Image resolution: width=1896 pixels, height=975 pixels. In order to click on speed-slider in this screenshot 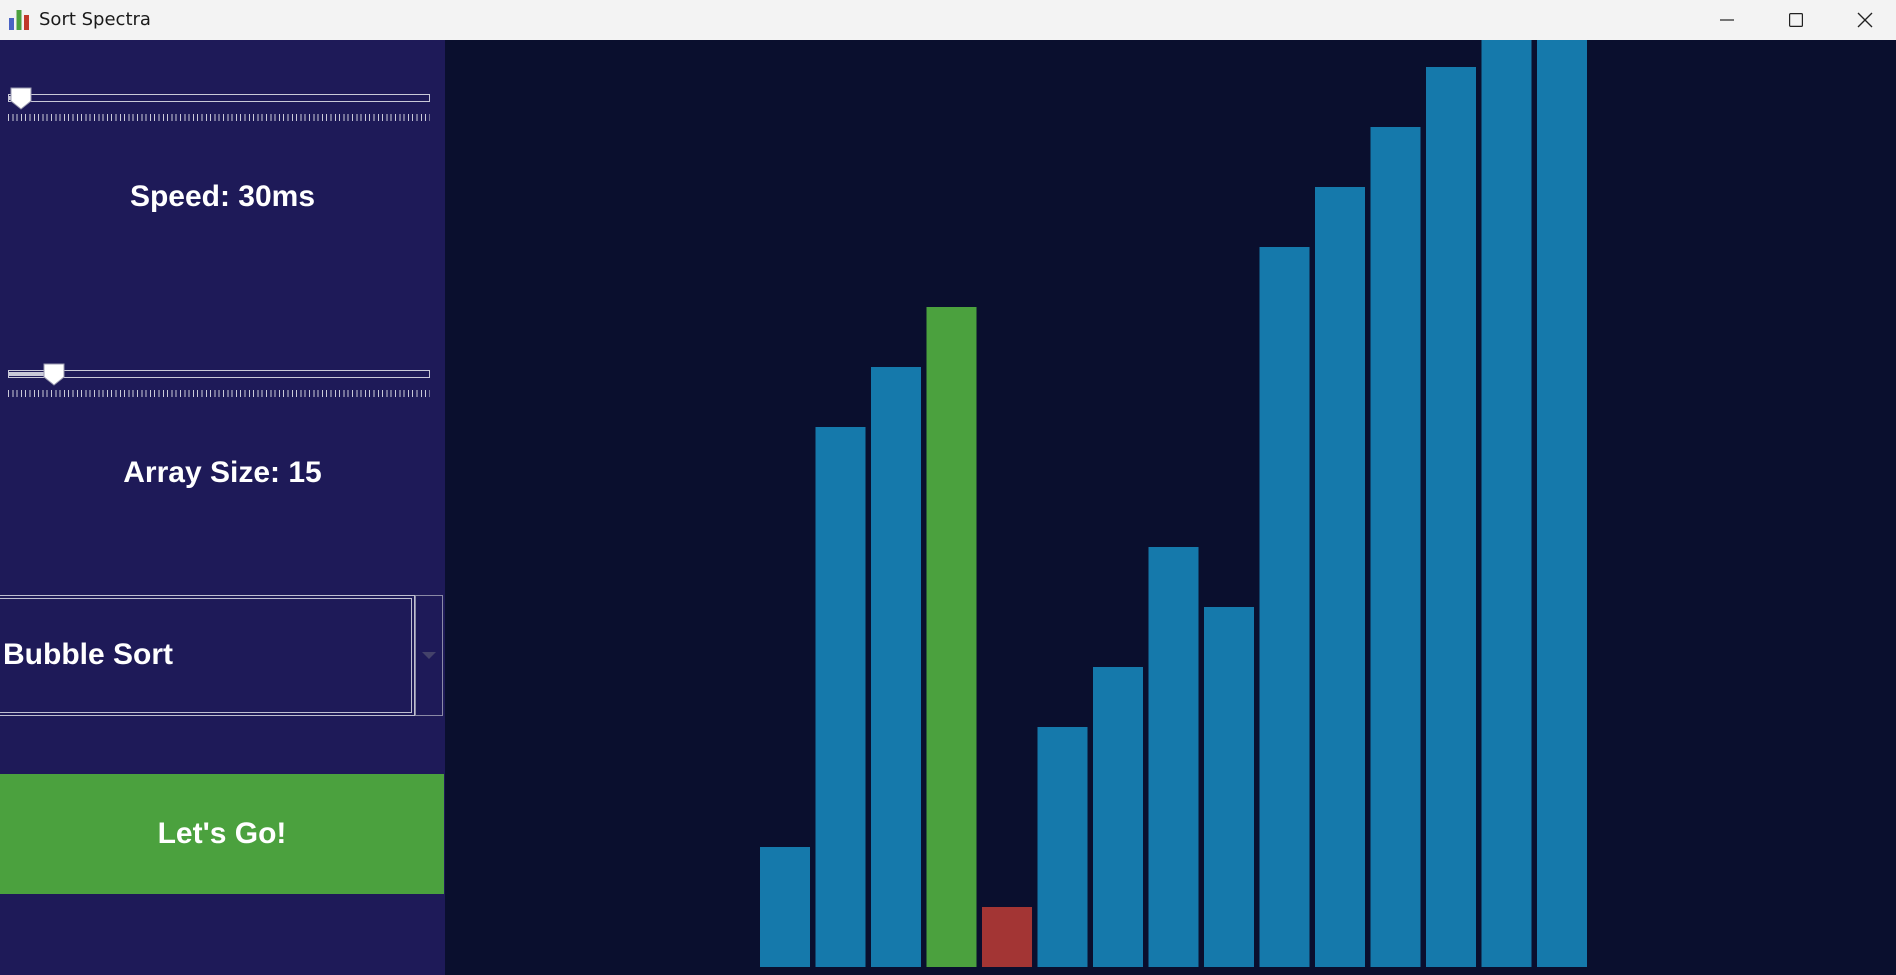, I will do `click(219, 101)`.